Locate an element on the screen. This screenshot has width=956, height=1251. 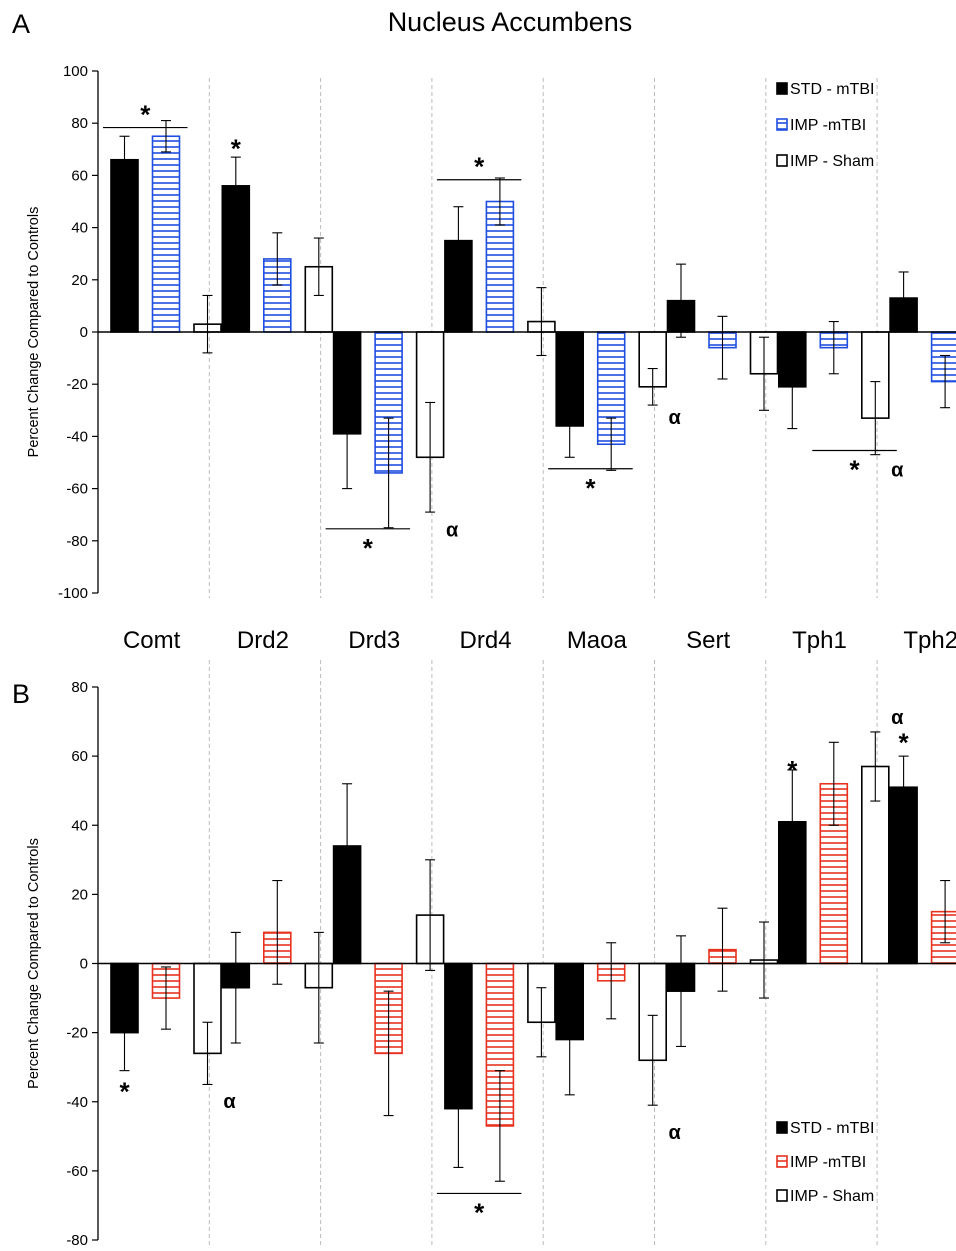
category-label: Drd4 is located at coordinates (486, 640).